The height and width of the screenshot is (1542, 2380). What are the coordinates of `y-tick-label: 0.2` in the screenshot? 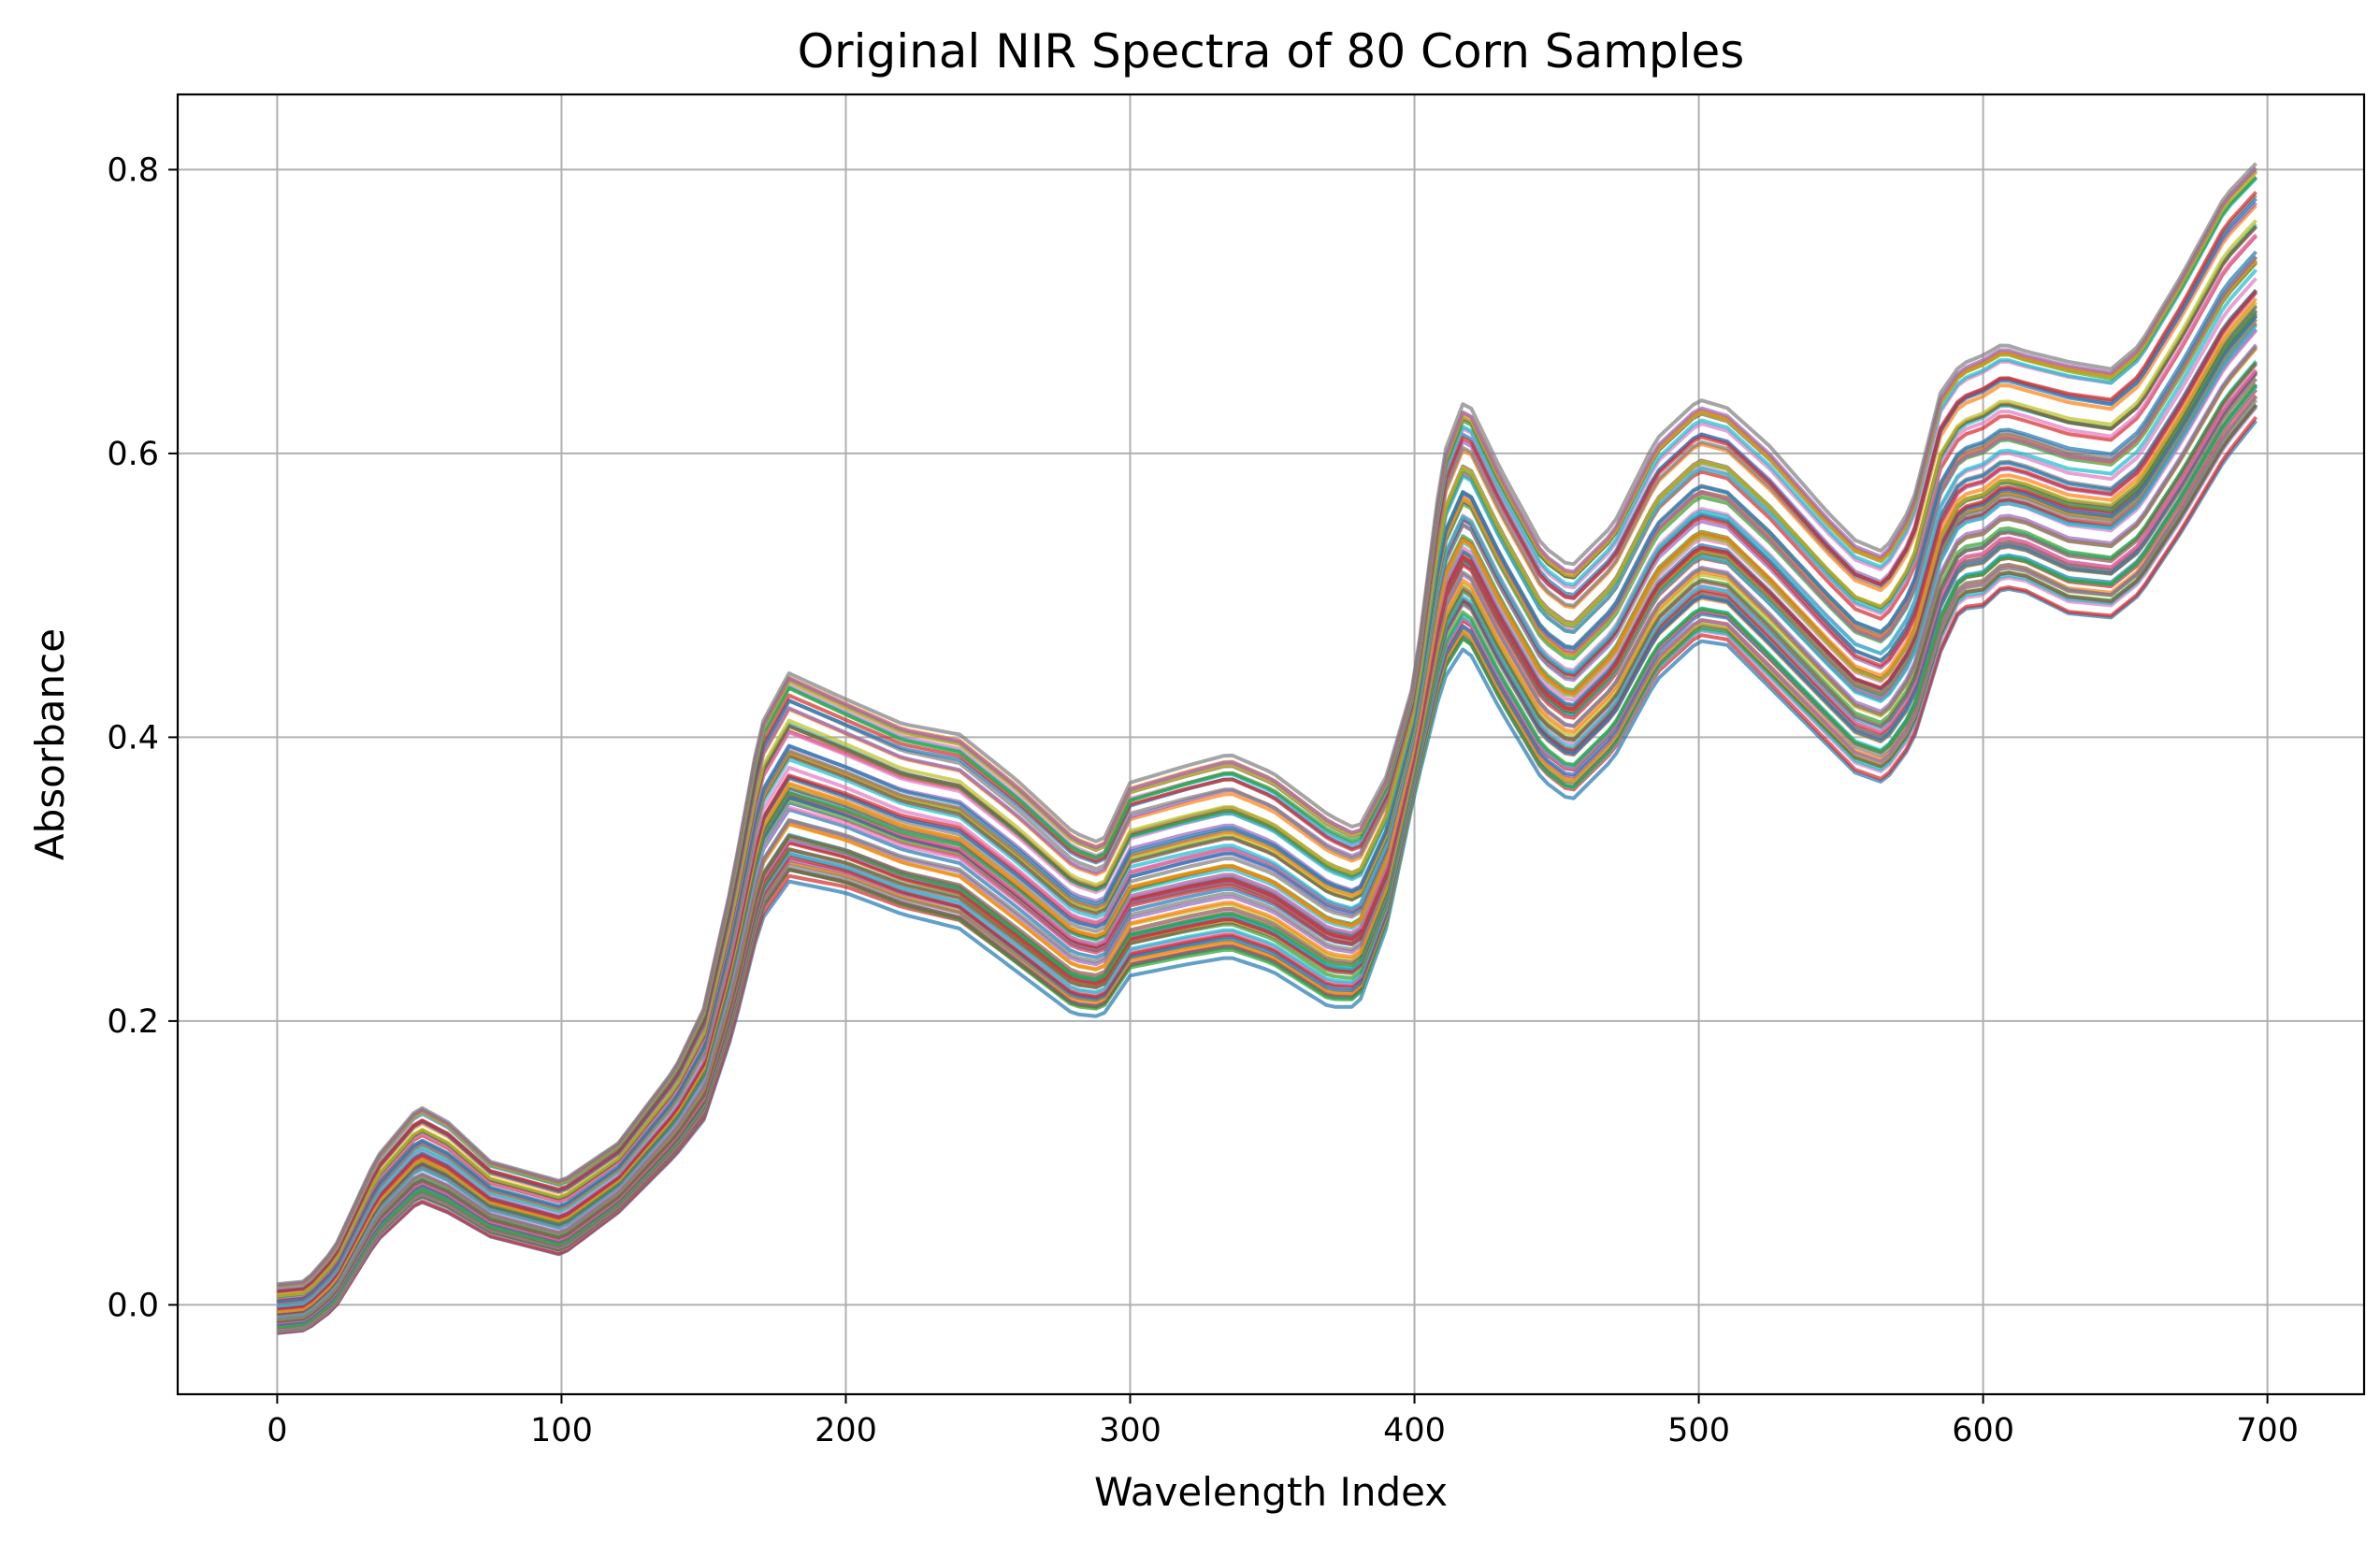 It's located at (133, 1022).